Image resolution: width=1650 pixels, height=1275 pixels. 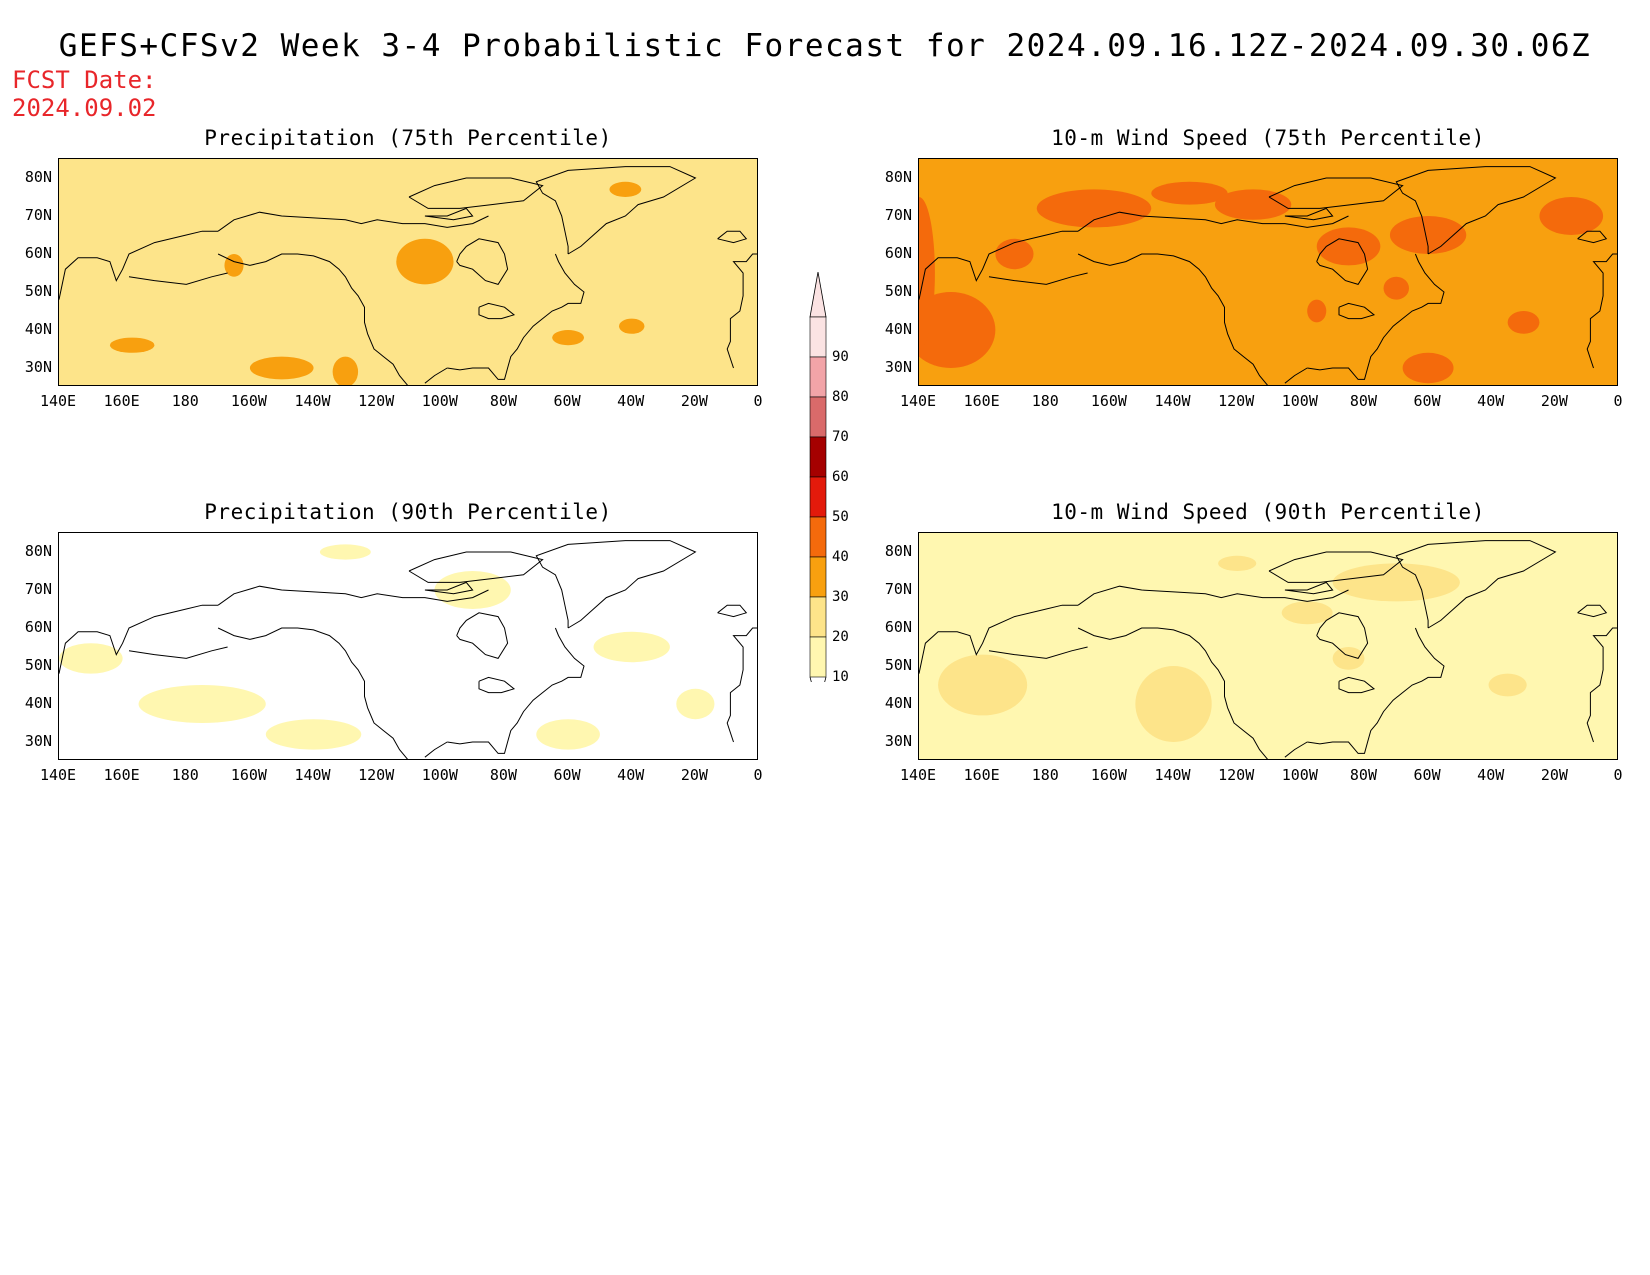 What do you see at coordinates (840, 357) in the screenshot?
I see `colorbar-label: 90` at bounding box center [840, 357].